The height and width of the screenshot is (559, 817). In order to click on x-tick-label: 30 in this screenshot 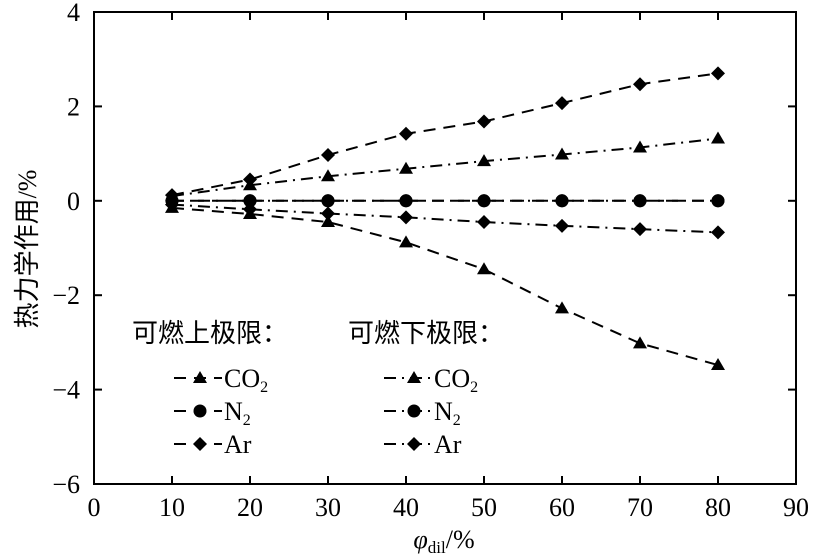, I will do `click(328, 507)`.